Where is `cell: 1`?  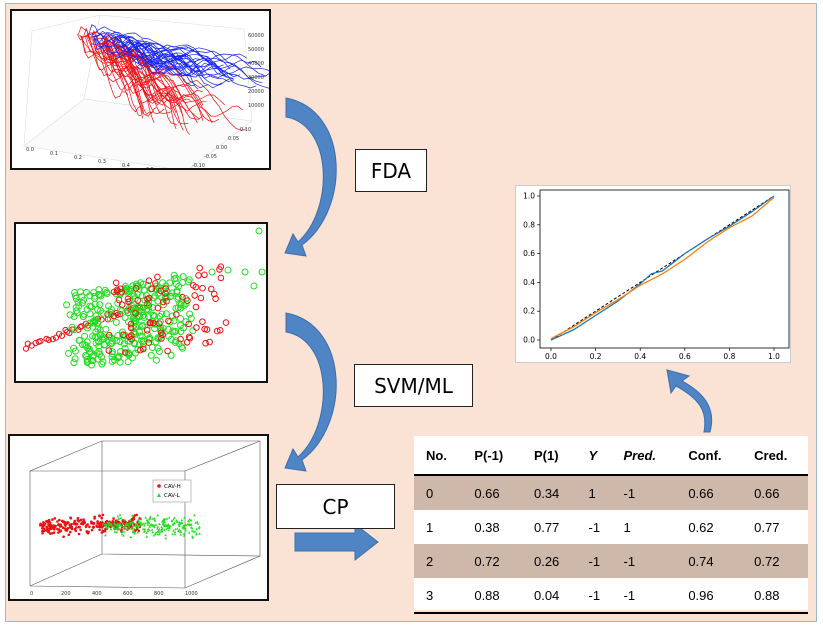
cell: 1 is located at coordinates (594, 492).